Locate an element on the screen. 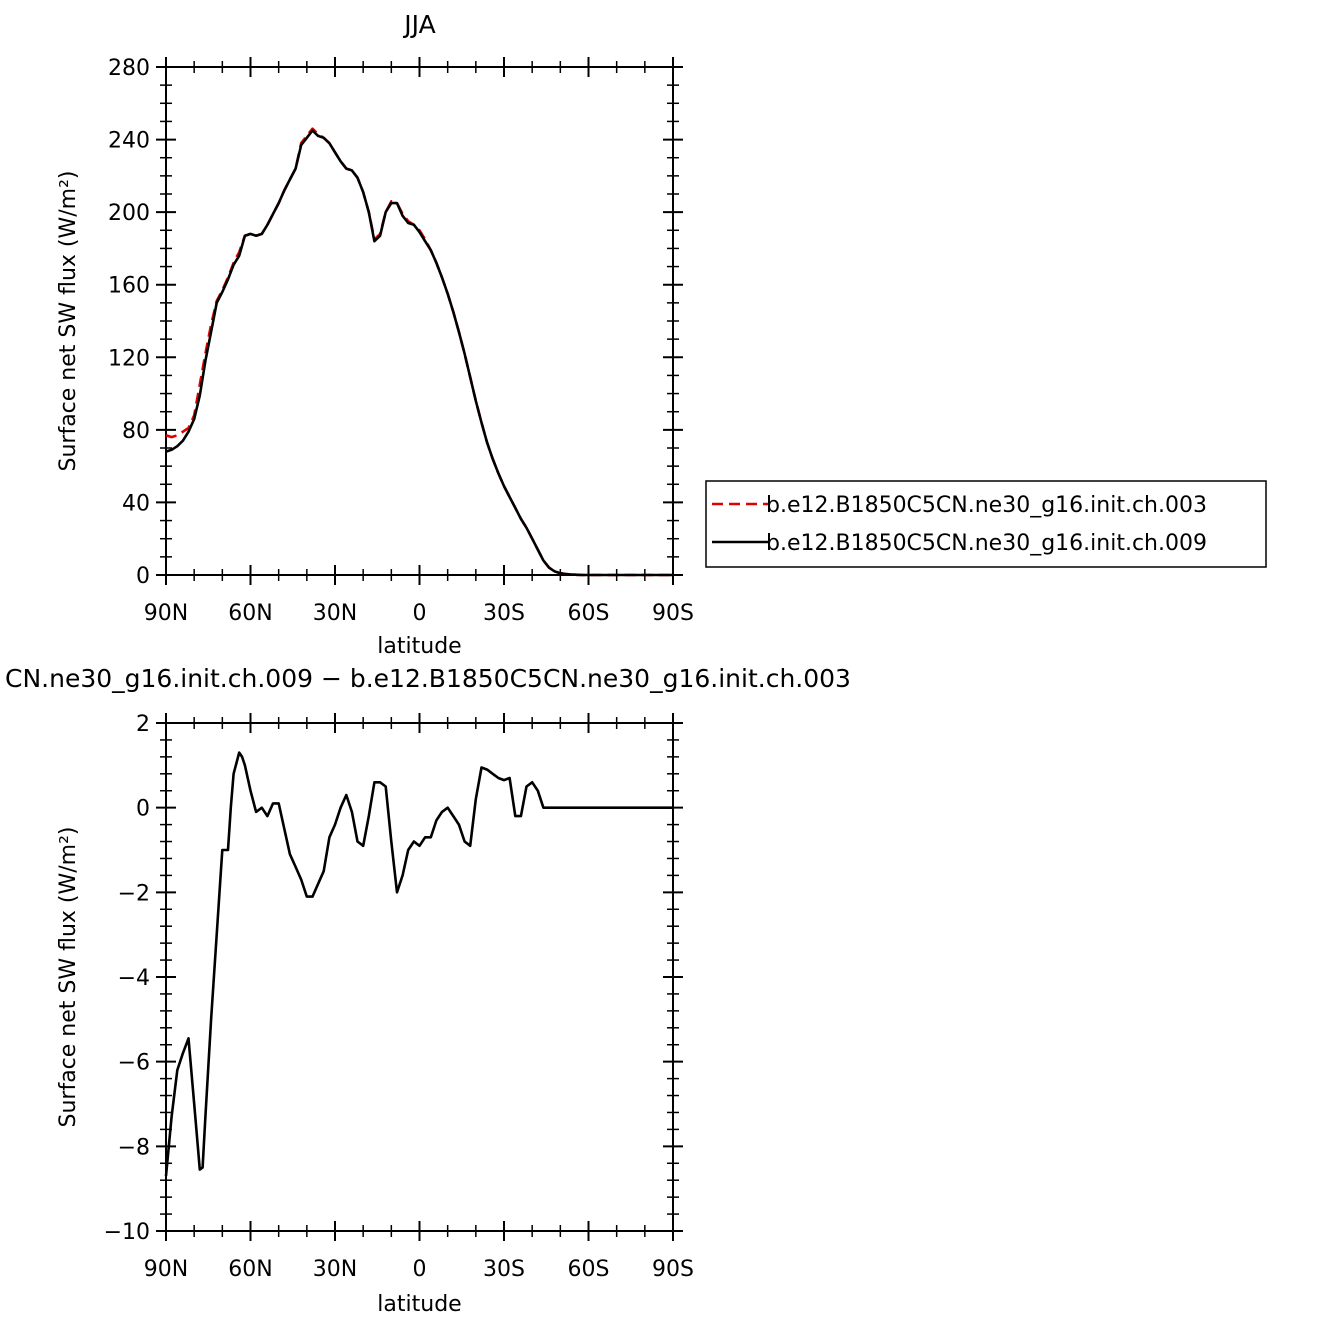  y-tick-label: 120 is located at coordinates (129, 358).